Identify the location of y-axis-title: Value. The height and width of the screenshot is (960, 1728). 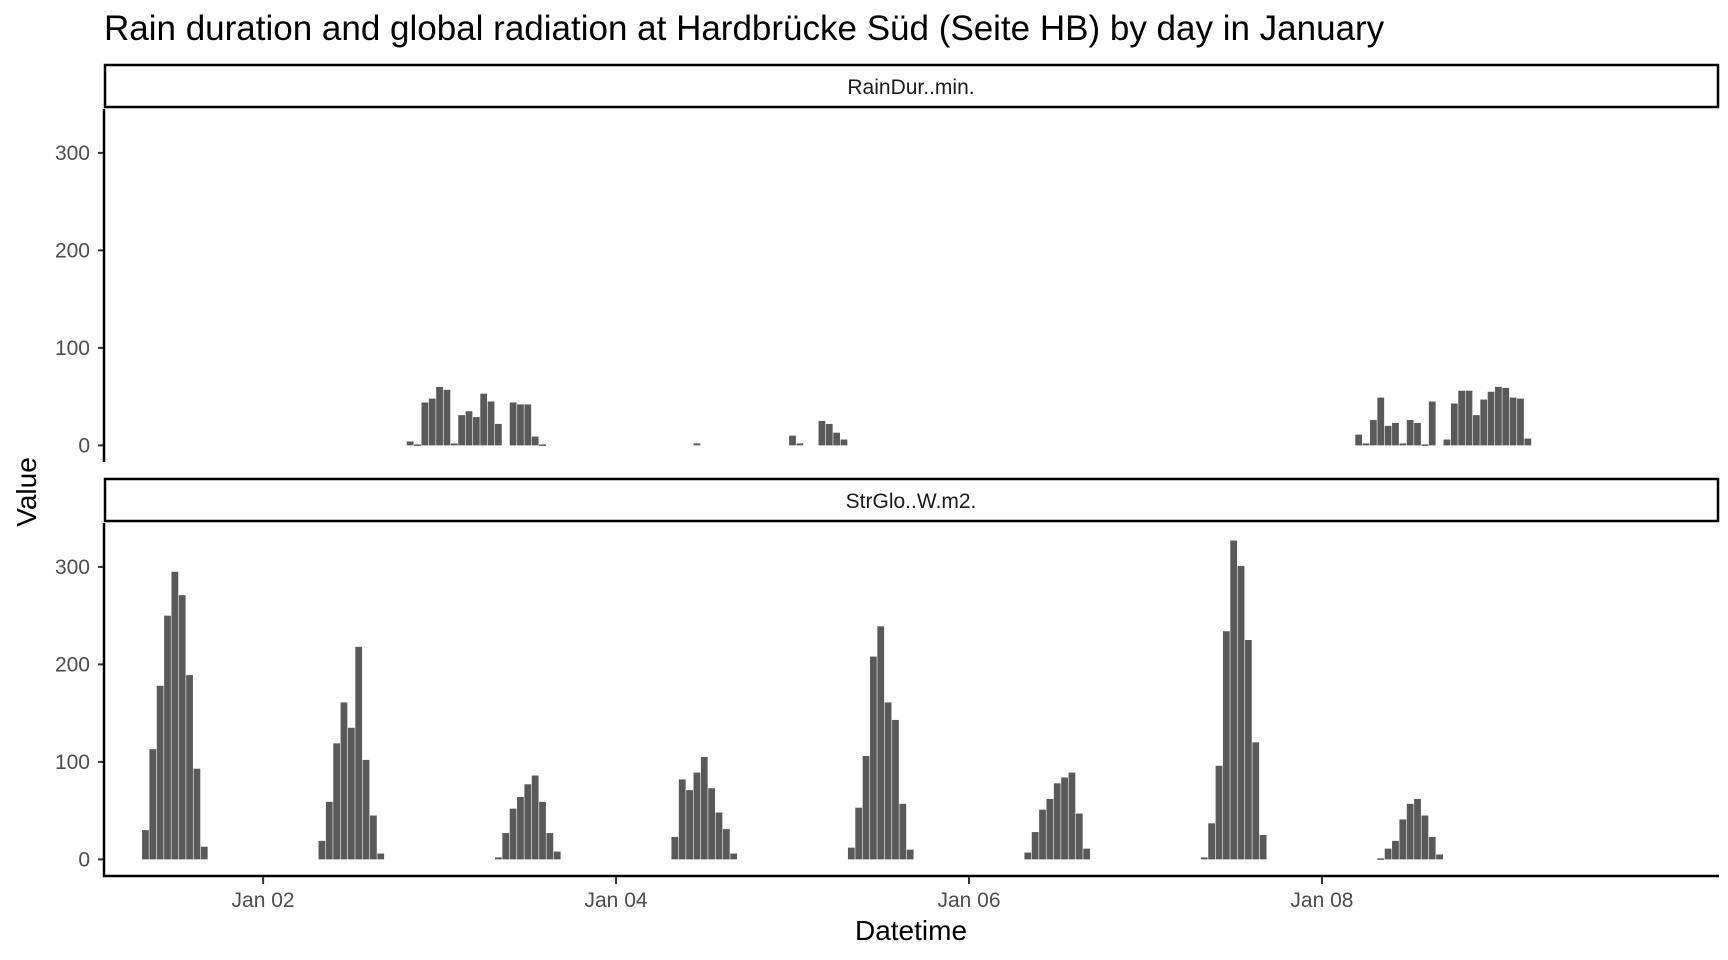
(26, 492).